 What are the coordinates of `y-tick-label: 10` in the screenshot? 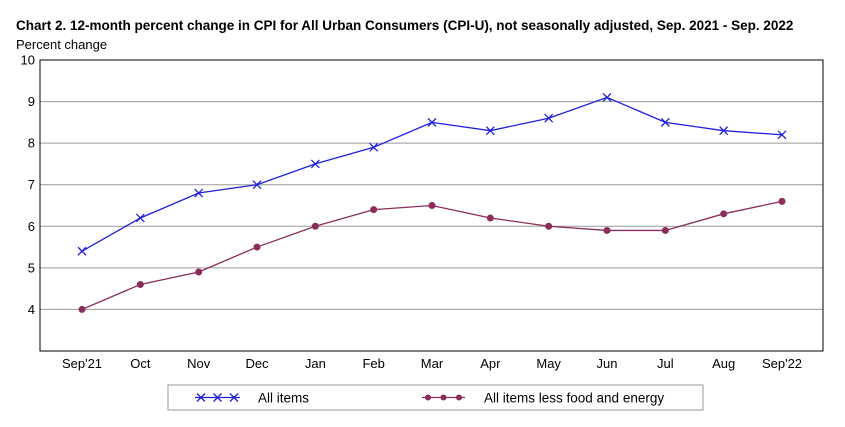 It's located at (28, 60).